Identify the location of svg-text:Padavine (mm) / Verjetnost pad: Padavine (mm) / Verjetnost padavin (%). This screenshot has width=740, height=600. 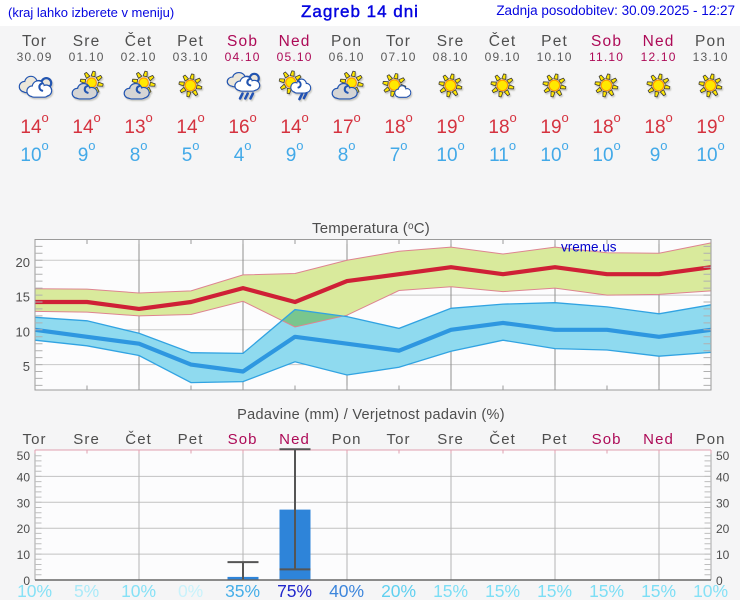
(371, 415).